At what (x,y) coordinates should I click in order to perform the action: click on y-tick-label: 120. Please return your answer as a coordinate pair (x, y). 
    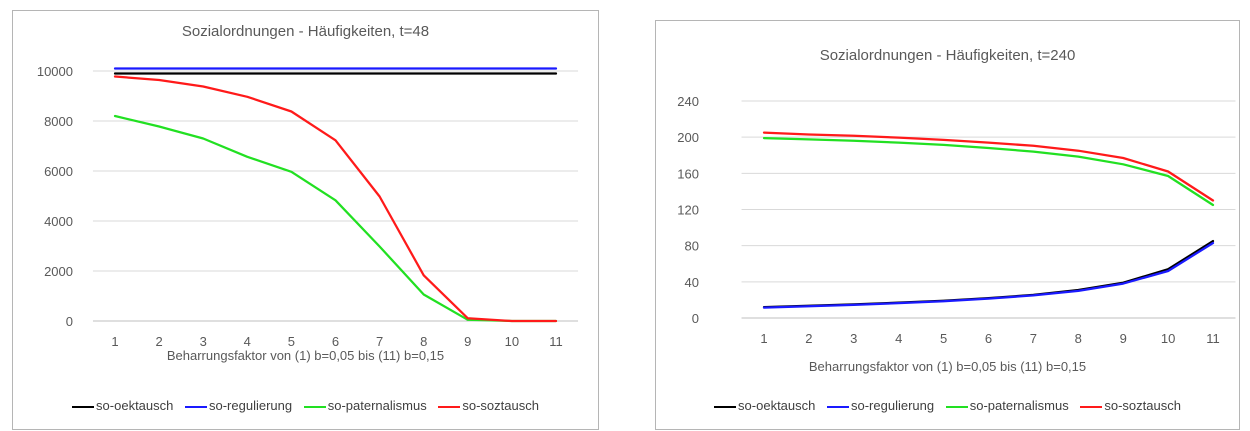
    Looking at the image, I should click on (688, 210).